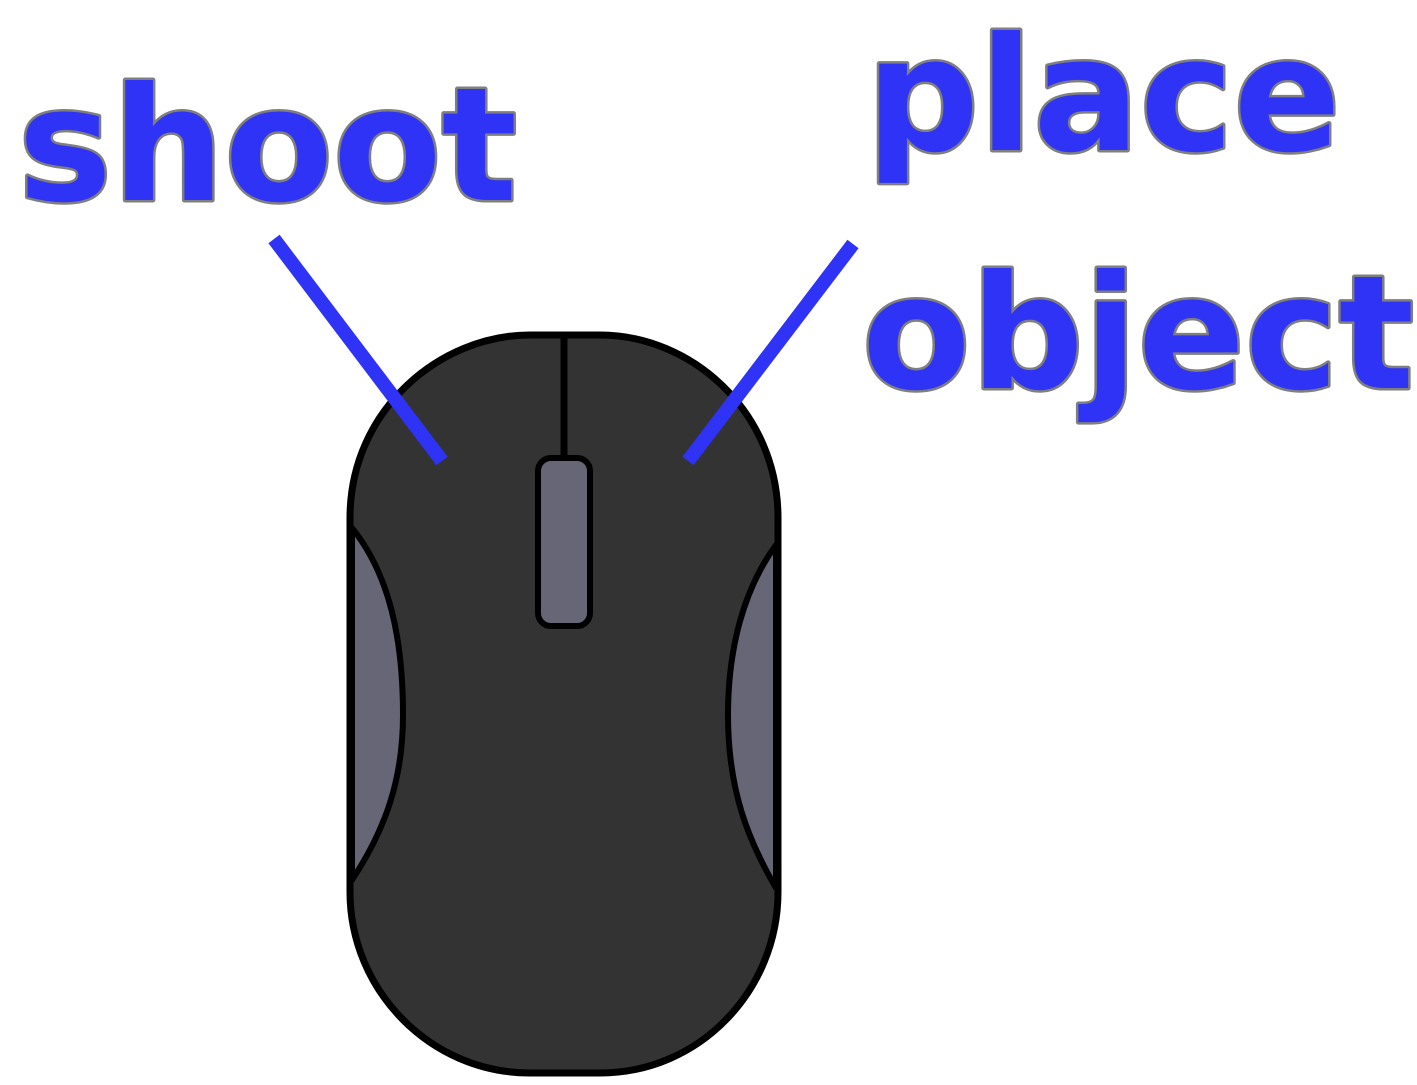 Image resolution: width=1417 pixels, height=1085 pixels. What do you see at coordinates (564, 542) in the screenshot?
I see `scroll-wheel` at bounding box center [564, 542].